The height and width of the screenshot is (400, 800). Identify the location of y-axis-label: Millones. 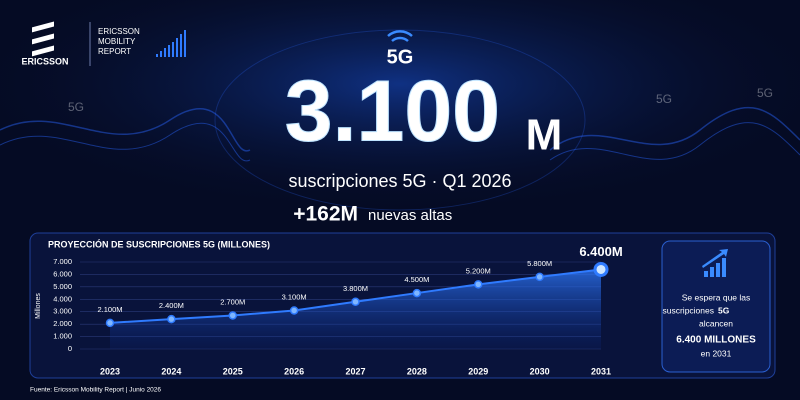
(38, 306).